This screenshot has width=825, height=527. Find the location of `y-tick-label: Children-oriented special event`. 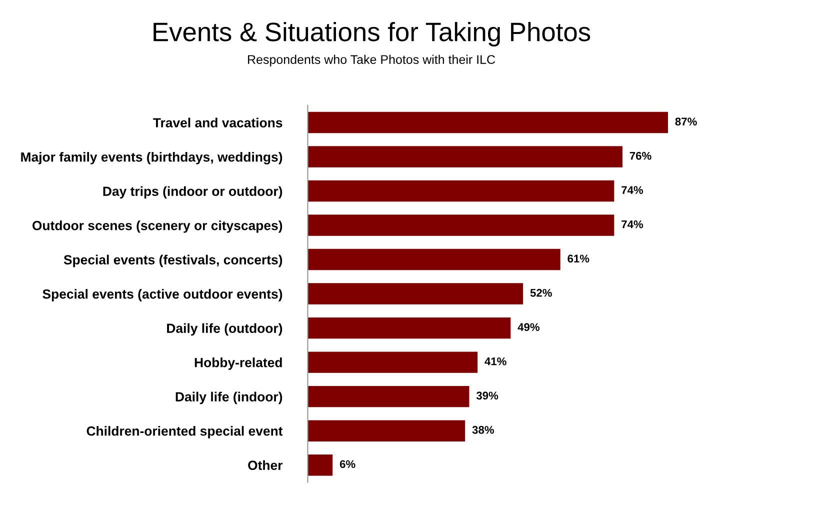

y-tick-label: Children-oriented special event is located at coordinates (184, 432).